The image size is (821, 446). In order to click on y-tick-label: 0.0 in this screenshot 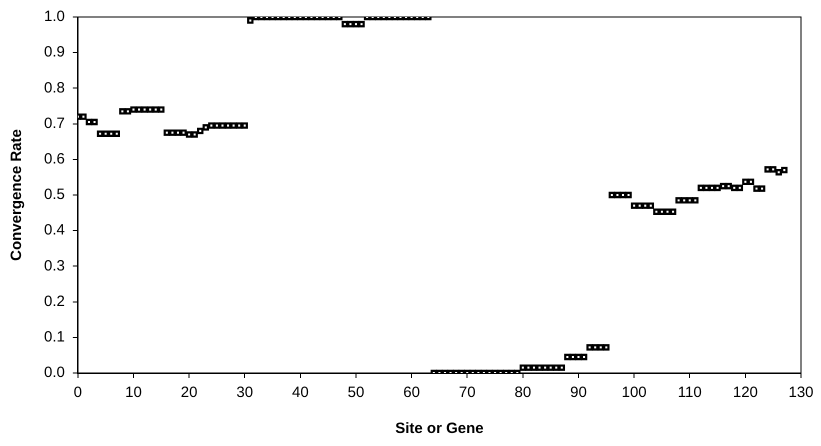, I will do `click(54, 373)`.